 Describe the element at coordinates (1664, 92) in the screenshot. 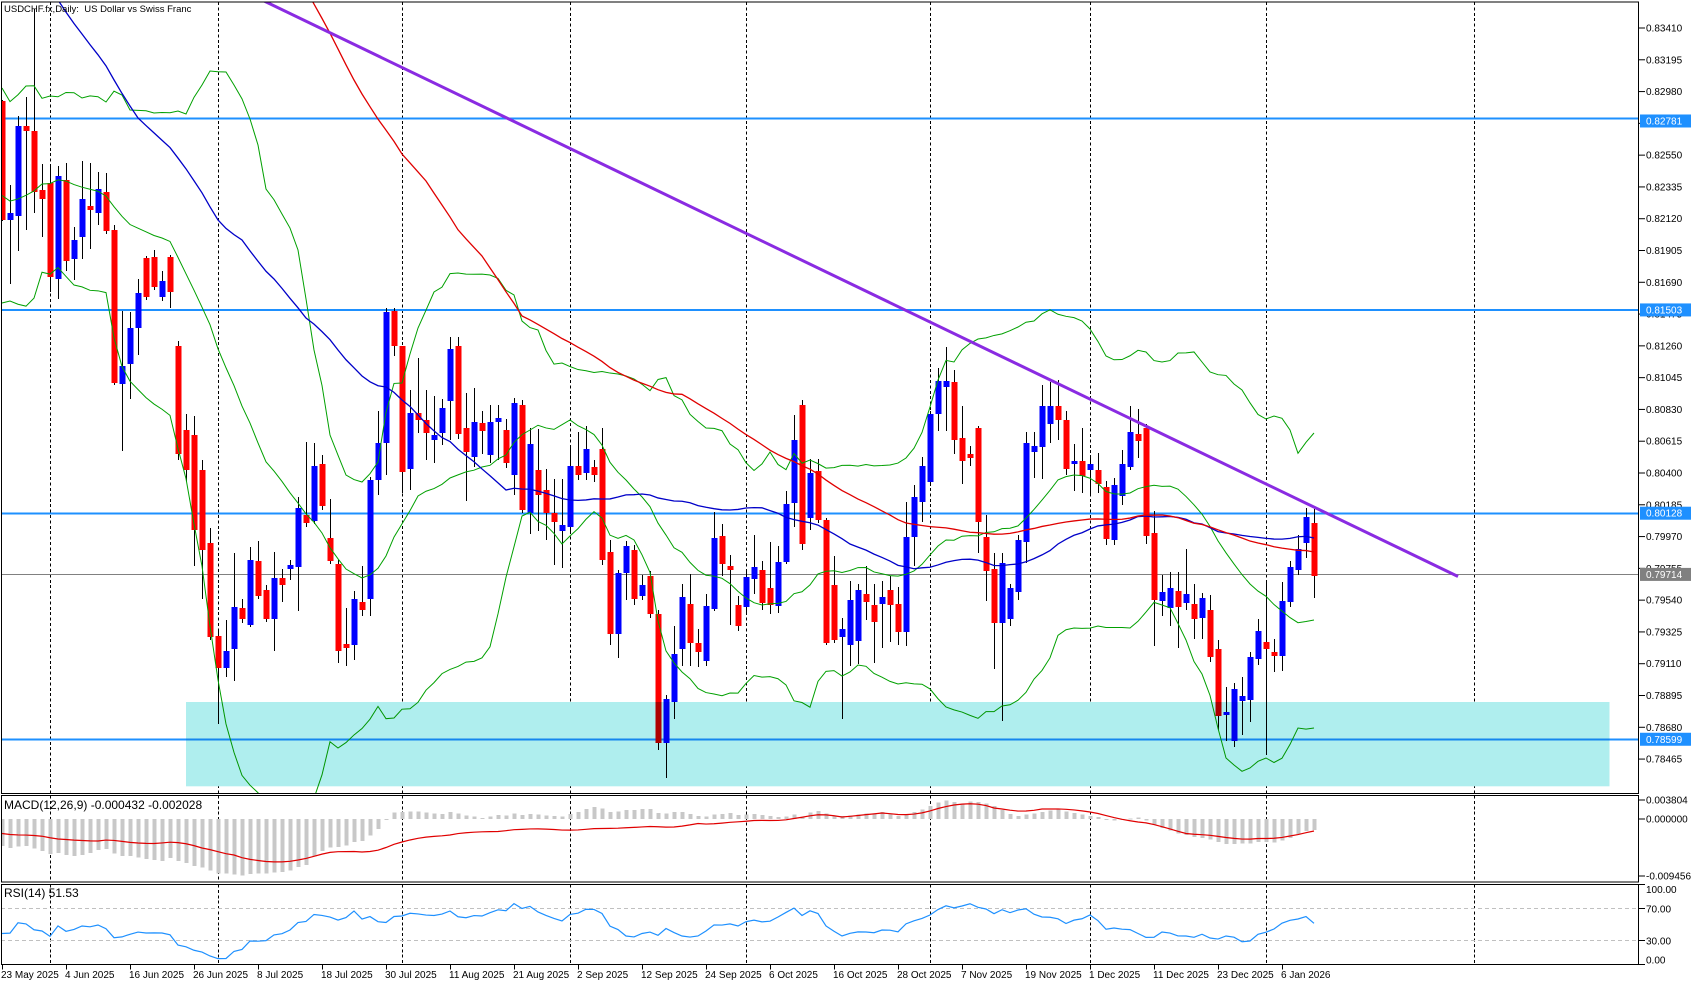

I see `svg-text: 0.82980` at that location.